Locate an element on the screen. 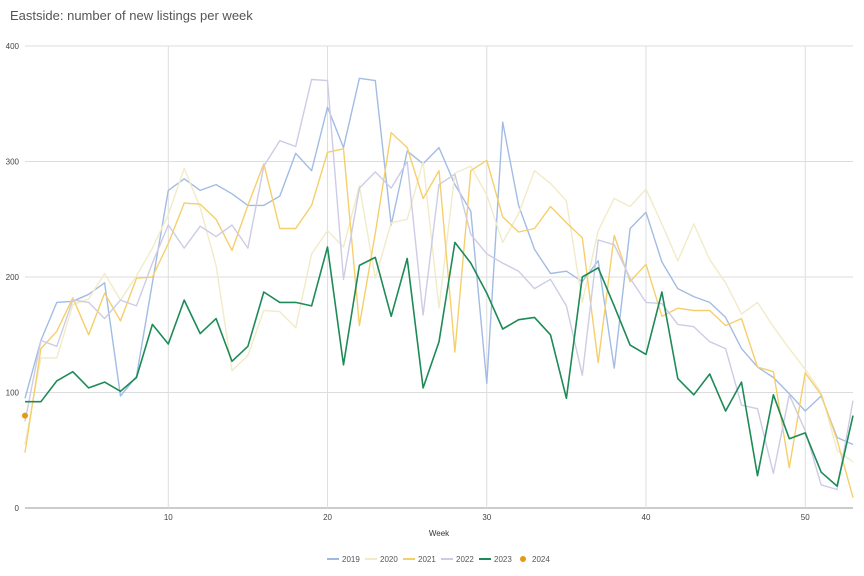 The width and height of the screenshot is (864, 576). x-tick-label: 50 is located at coordinates (805, 517).